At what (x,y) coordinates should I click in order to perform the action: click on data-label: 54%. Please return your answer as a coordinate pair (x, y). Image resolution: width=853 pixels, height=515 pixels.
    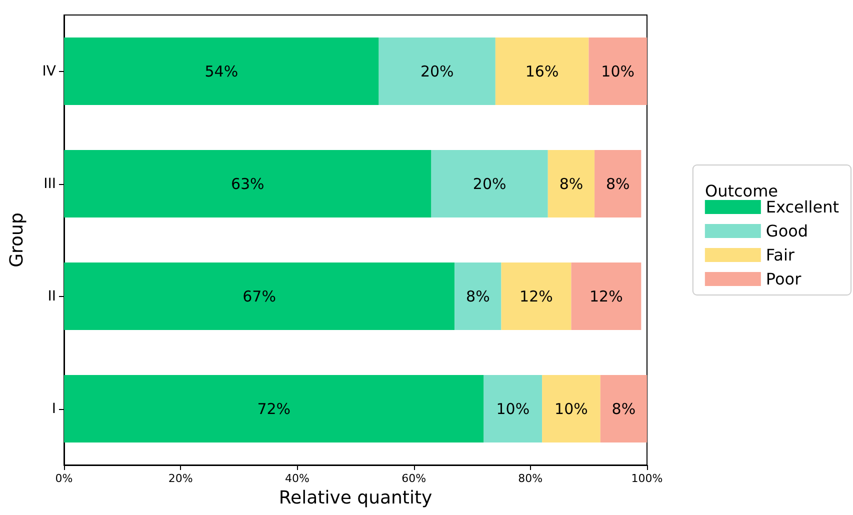
    Looking at the image, I should click on (221, 71).